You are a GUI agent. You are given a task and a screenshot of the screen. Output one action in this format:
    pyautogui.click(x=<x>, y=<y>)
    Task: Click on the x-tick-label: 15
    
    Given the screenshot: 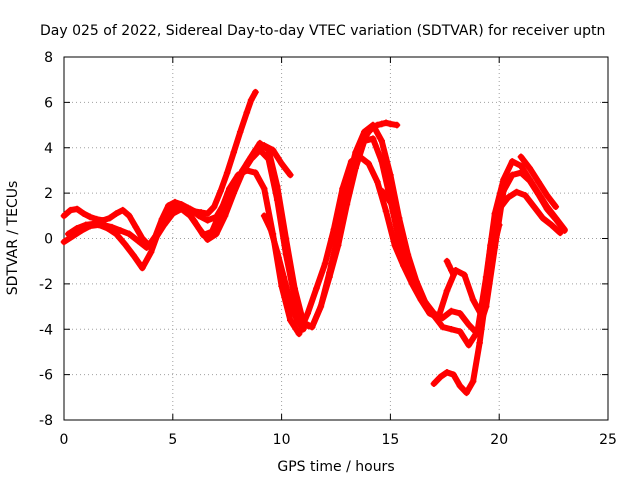 What is the action you would take?
    pyautogui.click(x=390, y=440)
    